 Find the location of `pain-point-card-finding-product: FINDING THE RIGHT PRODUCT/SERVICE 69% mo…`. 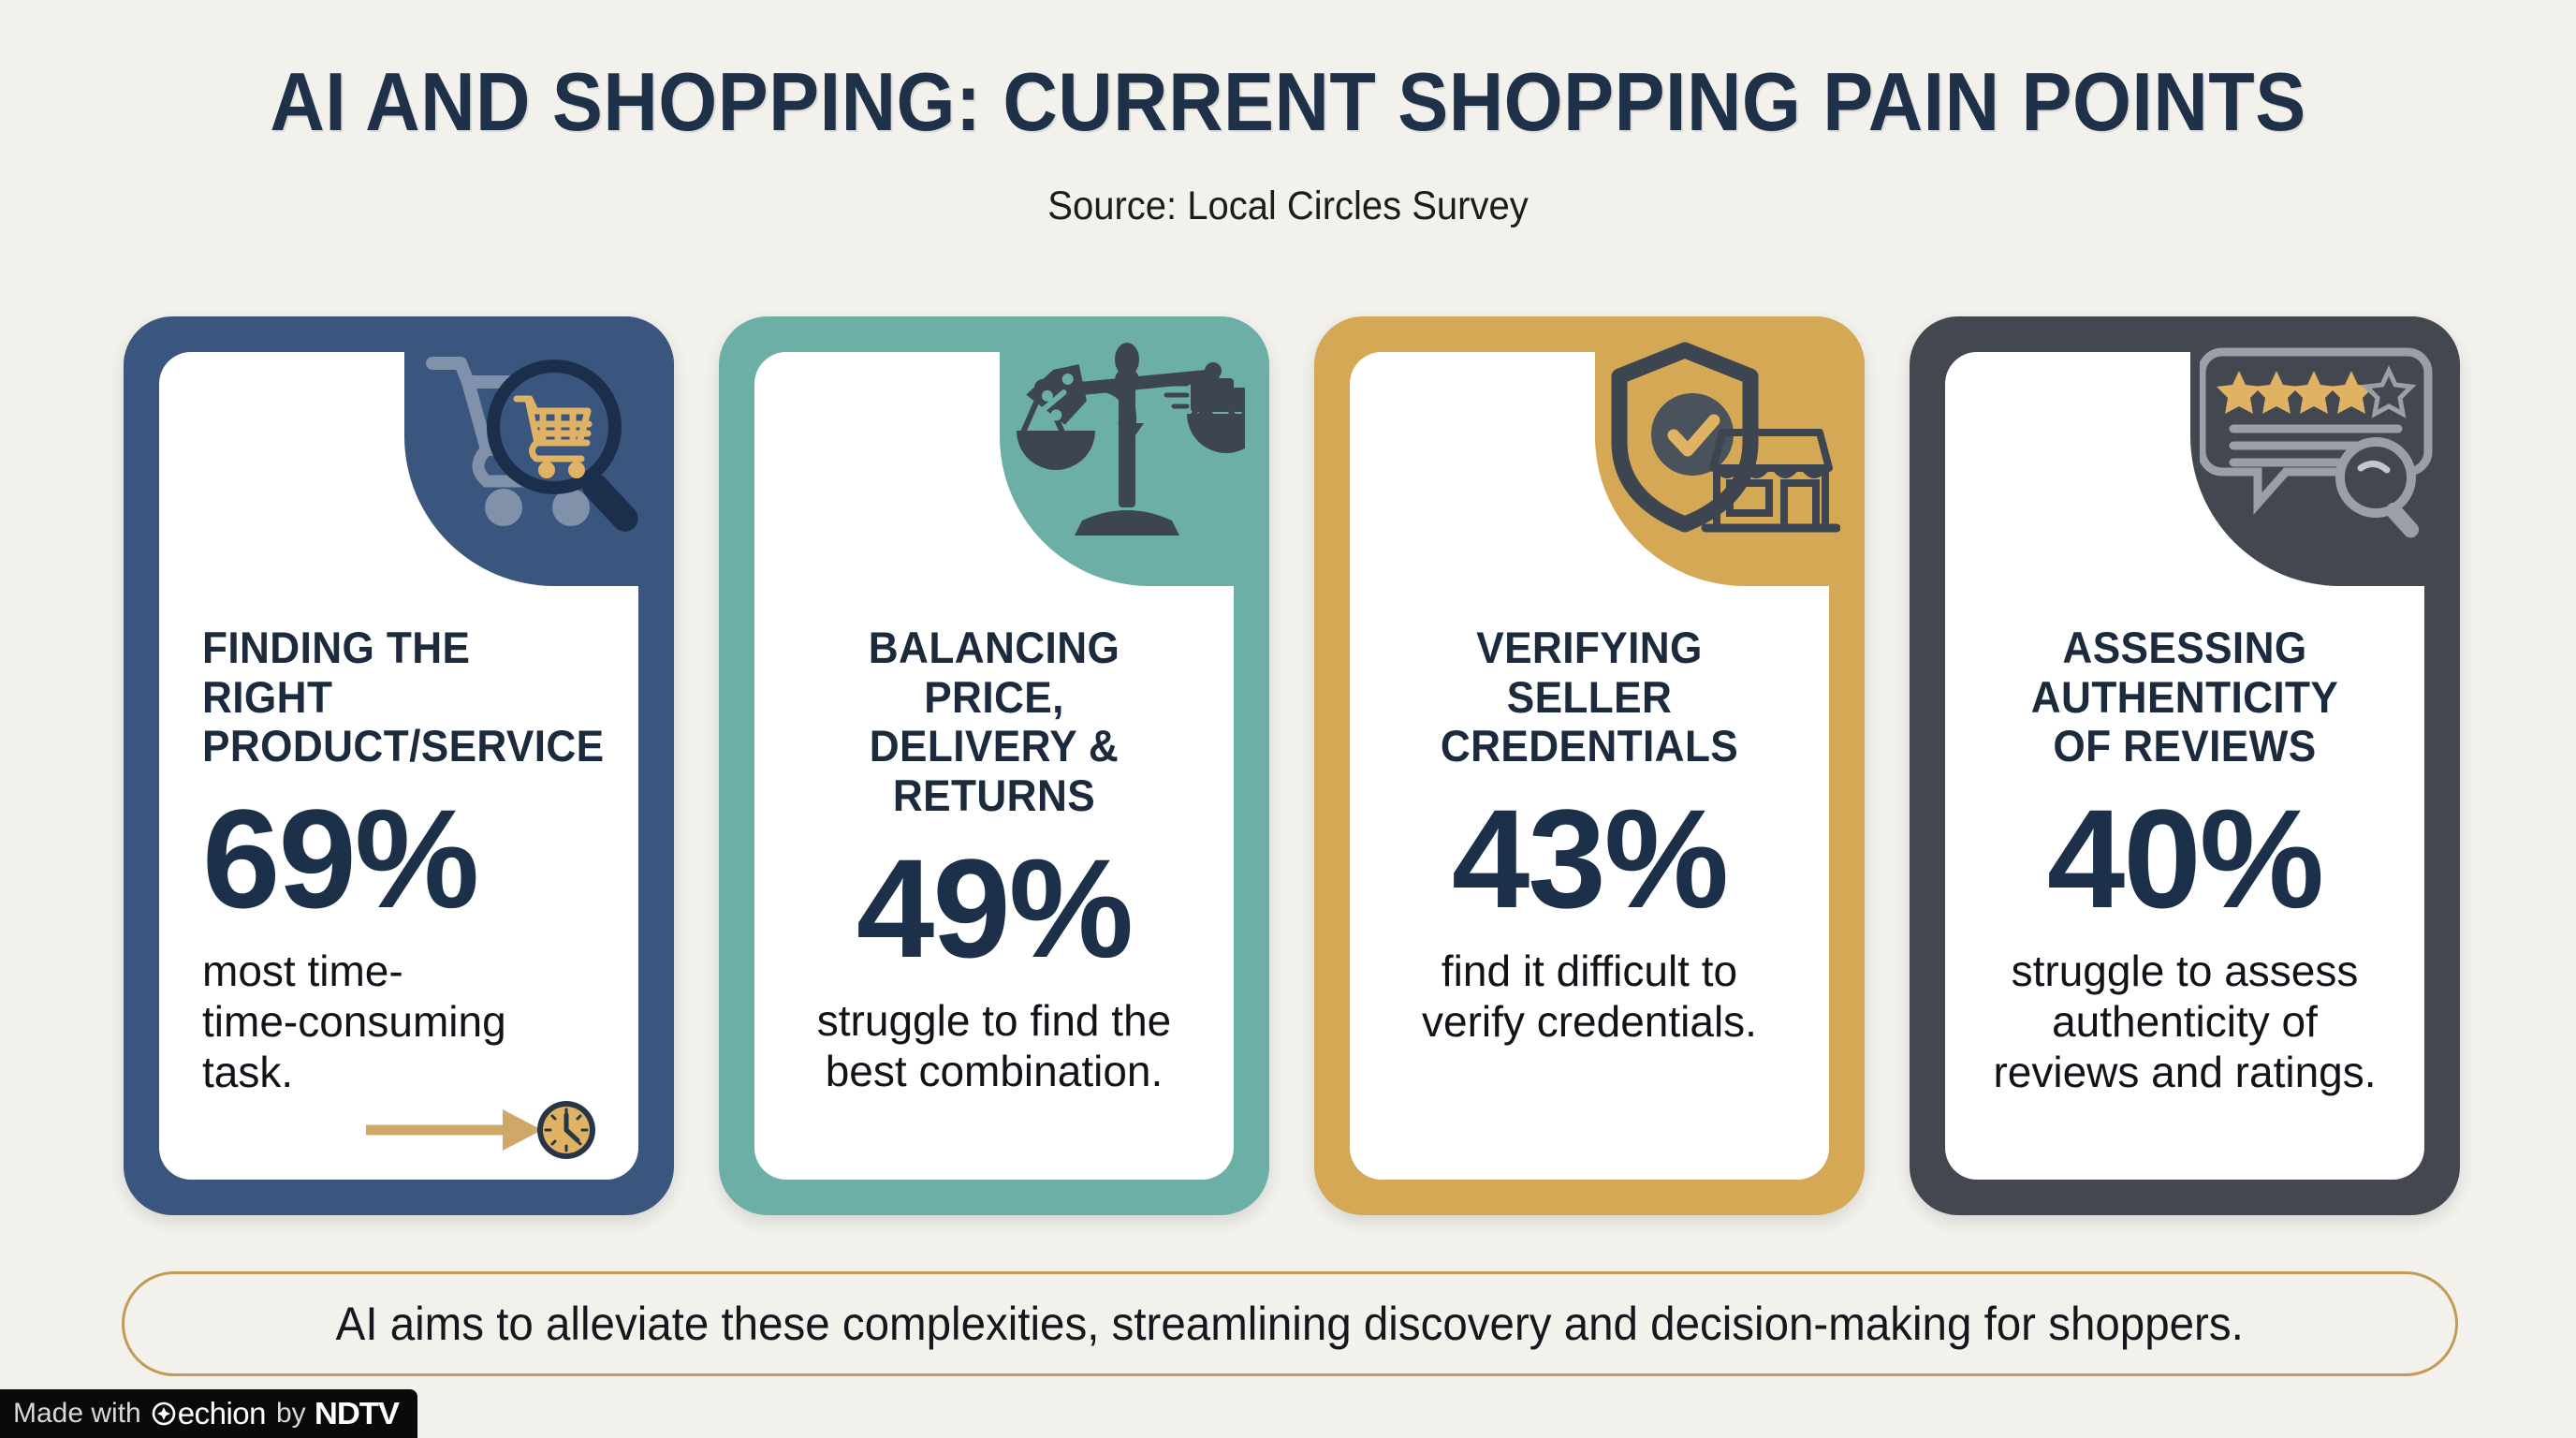

pain-point-card-finding-product: FINDING THE RIGHT PRODUCT/SERVICE 69% mo… is located at coordinates (399, 765).